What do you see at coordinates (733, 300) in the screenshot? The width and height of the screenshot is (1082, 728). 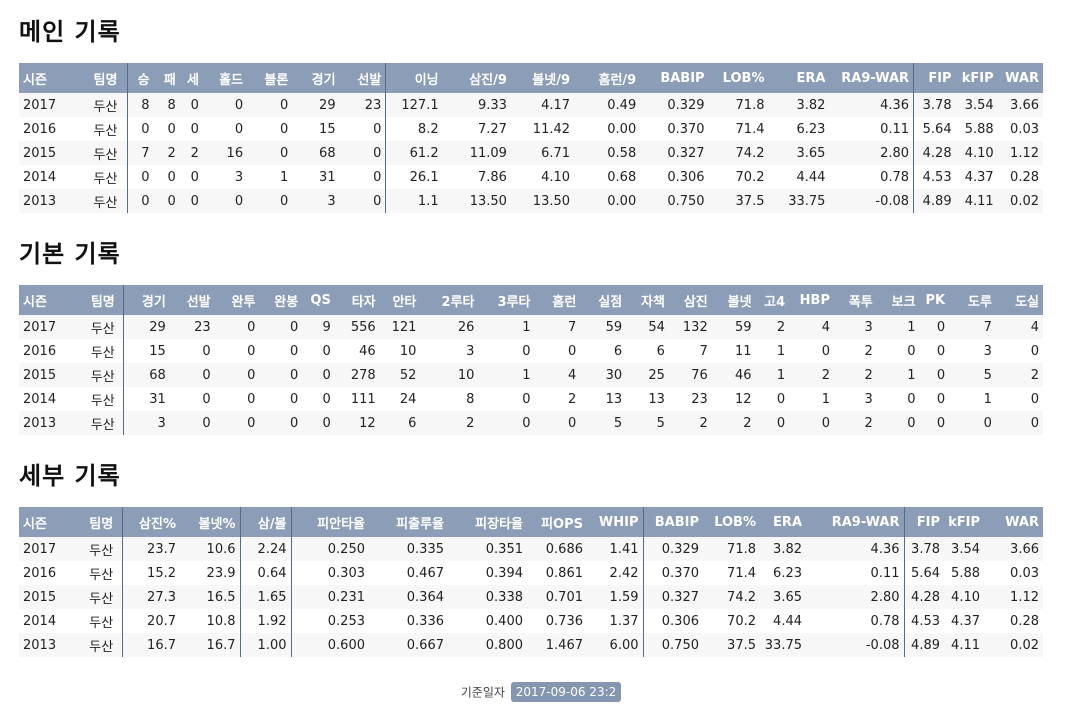 I see `column-header: 볼넷` at bounding box center [733, 300].